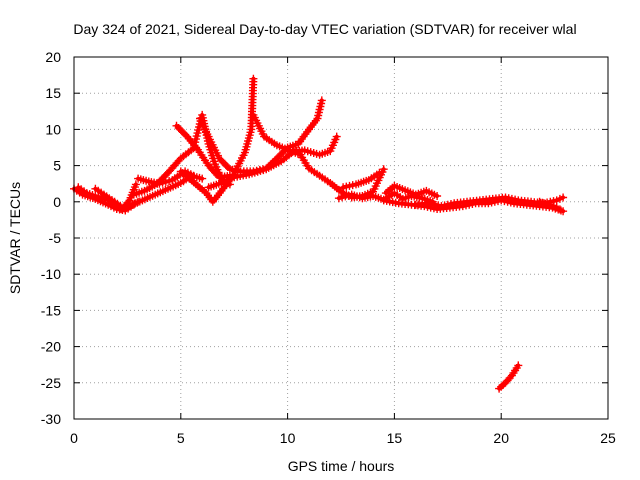 The image size is (640, 480). I want to click on y-tick-label: -10, so click(51, 274).